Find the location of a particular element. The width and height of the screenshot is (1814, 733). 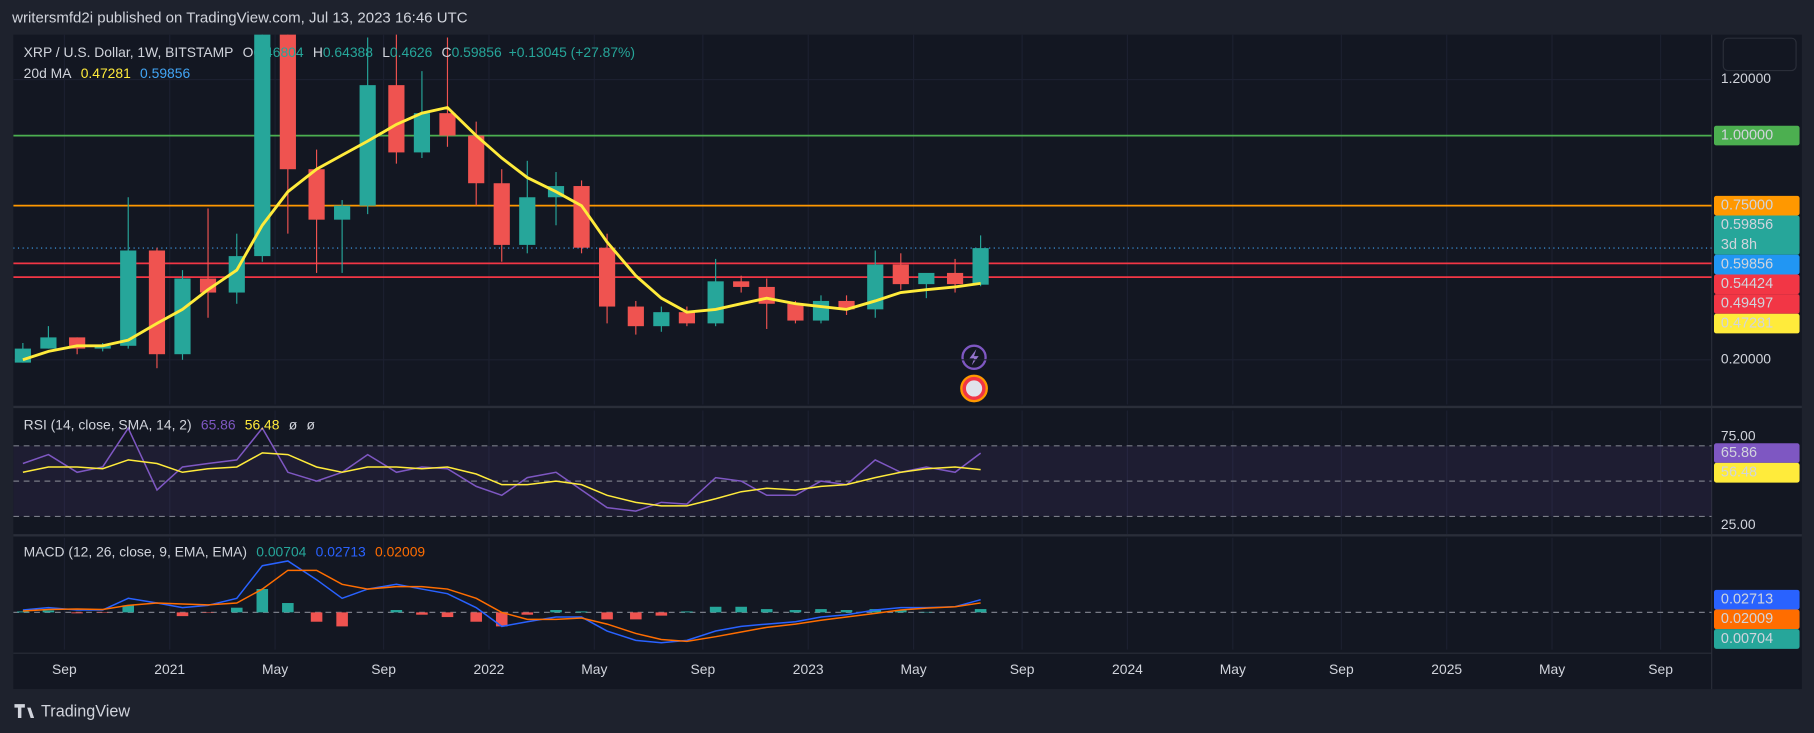

price-label: 0.59856 is located at coordinates (1747, 225).